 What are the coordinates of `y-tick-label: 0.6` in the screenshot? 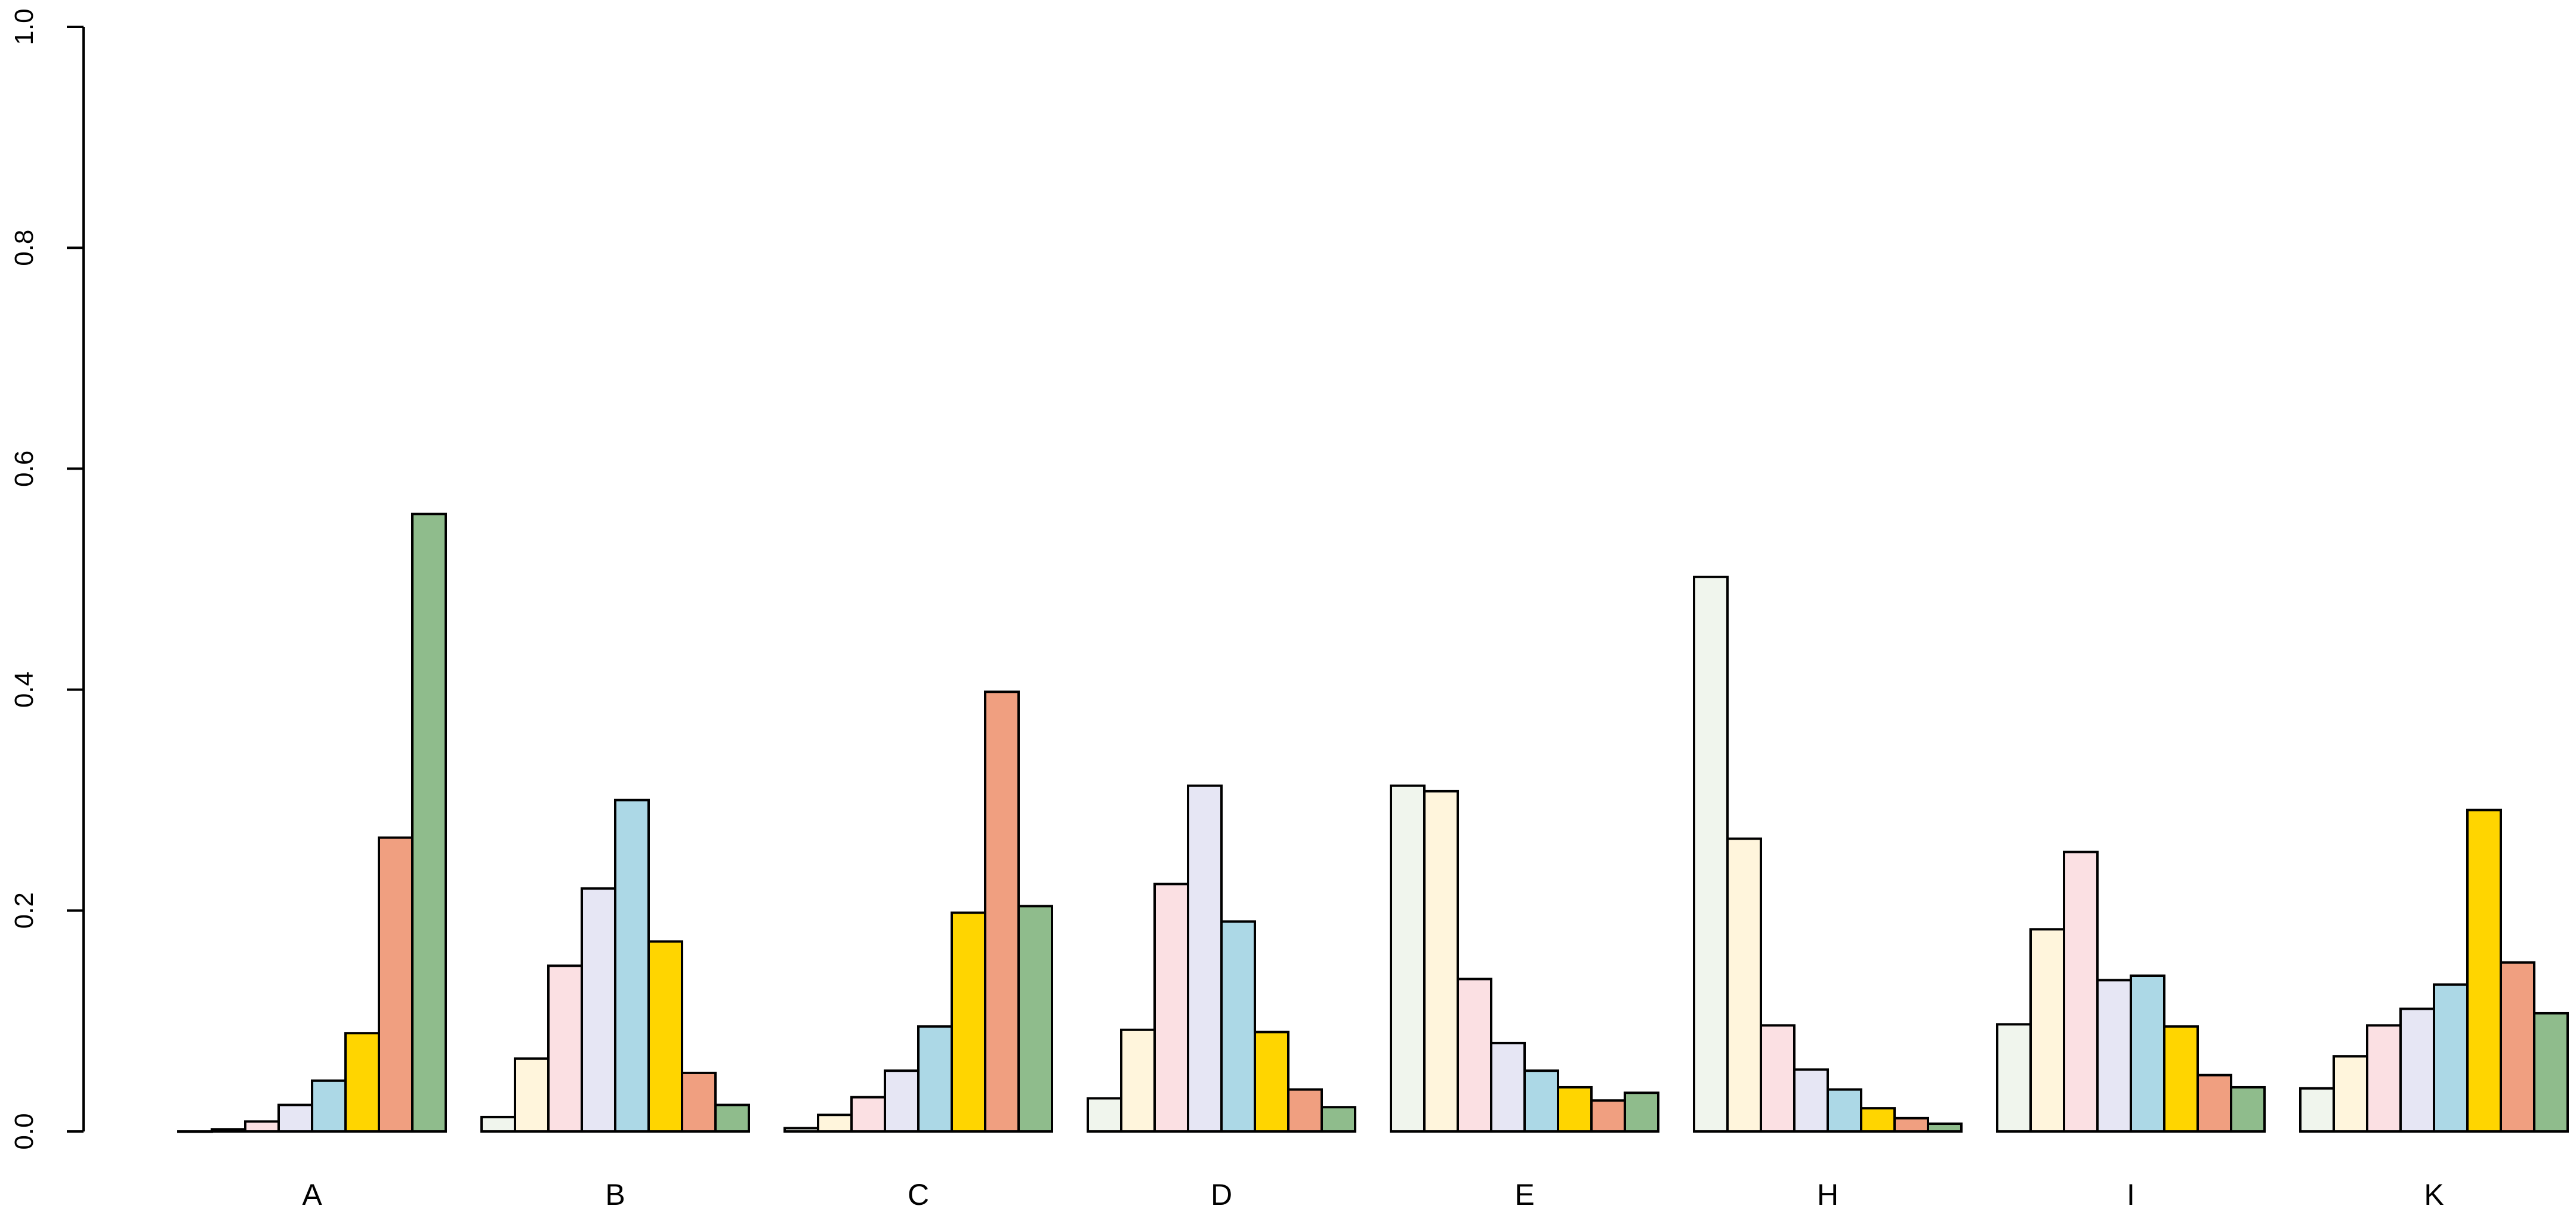 It's located at (24, 469).